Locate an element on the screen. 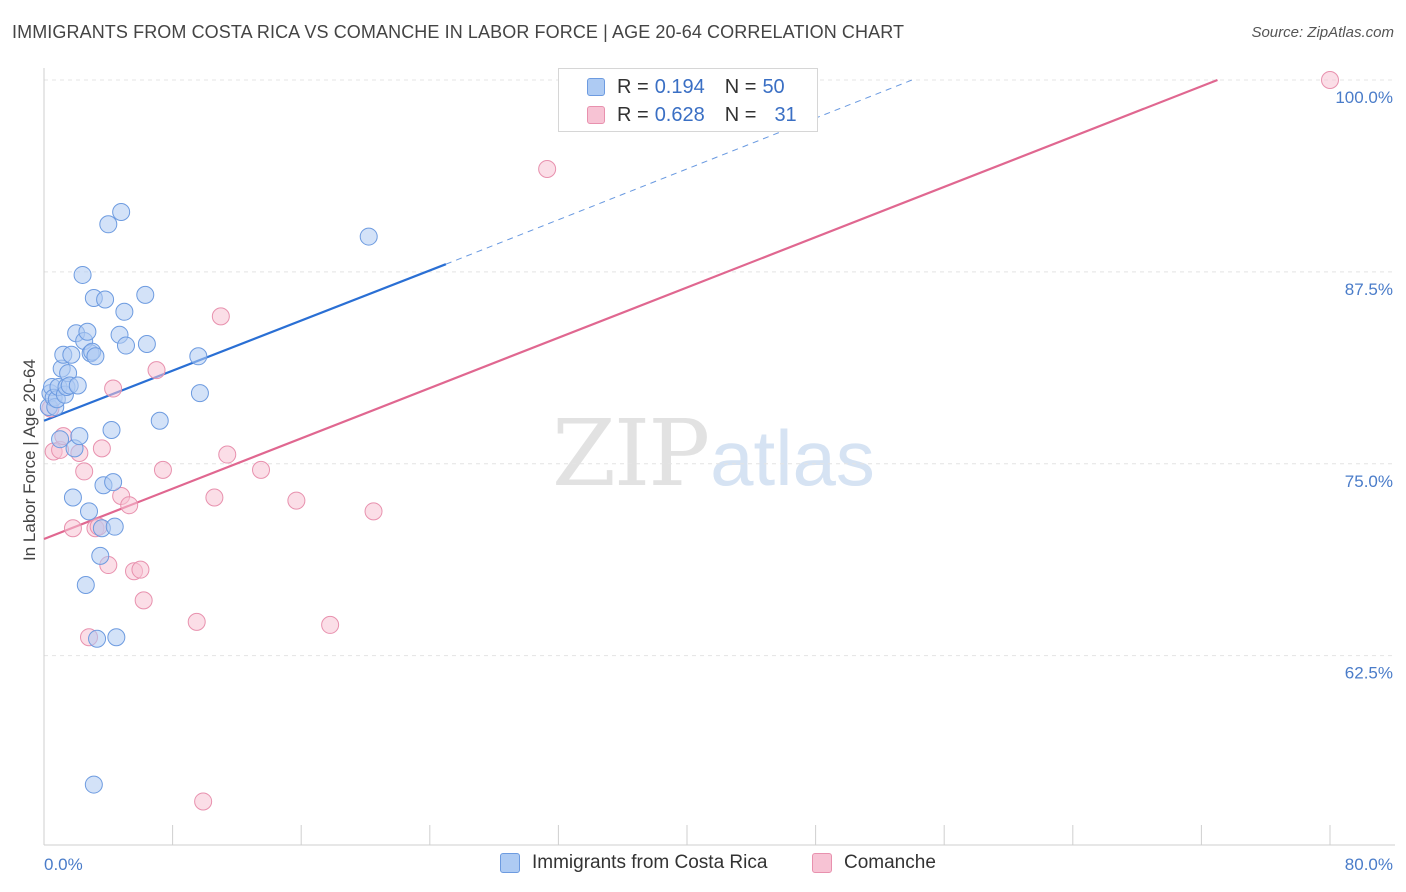 Image resolution: width=1406 pixels, height=892 pixels. watermark-atlas: atlas is located at coordinates (792, 458).